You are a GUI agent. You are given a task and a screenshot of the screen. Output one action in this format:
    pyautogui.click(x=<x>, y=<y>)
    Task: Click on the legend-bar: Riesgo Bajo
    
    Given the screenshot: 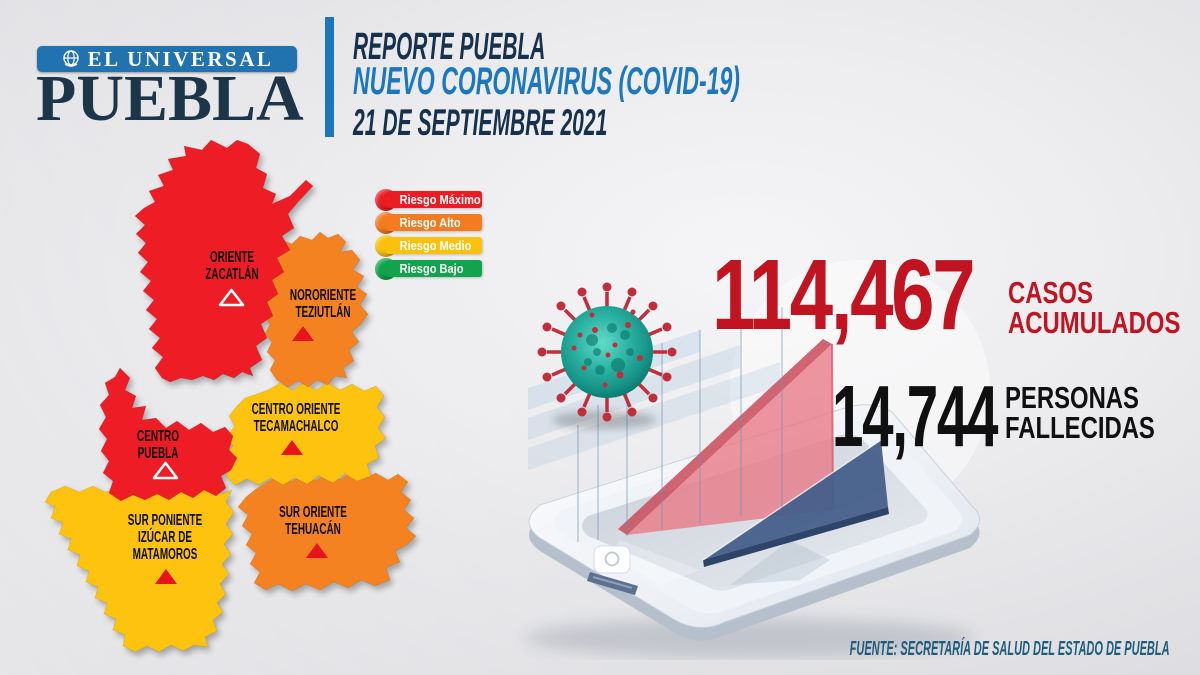 What is the action you would take?
    pyautogui.click(x=434, y=268)
    